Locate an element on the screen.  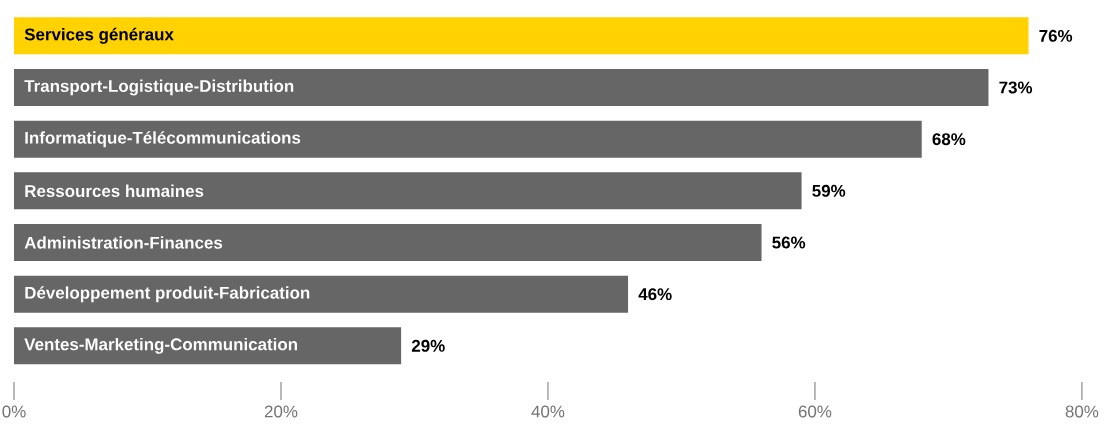
y-tick-label: Ressources humaines is located at coordinates (114, 191).